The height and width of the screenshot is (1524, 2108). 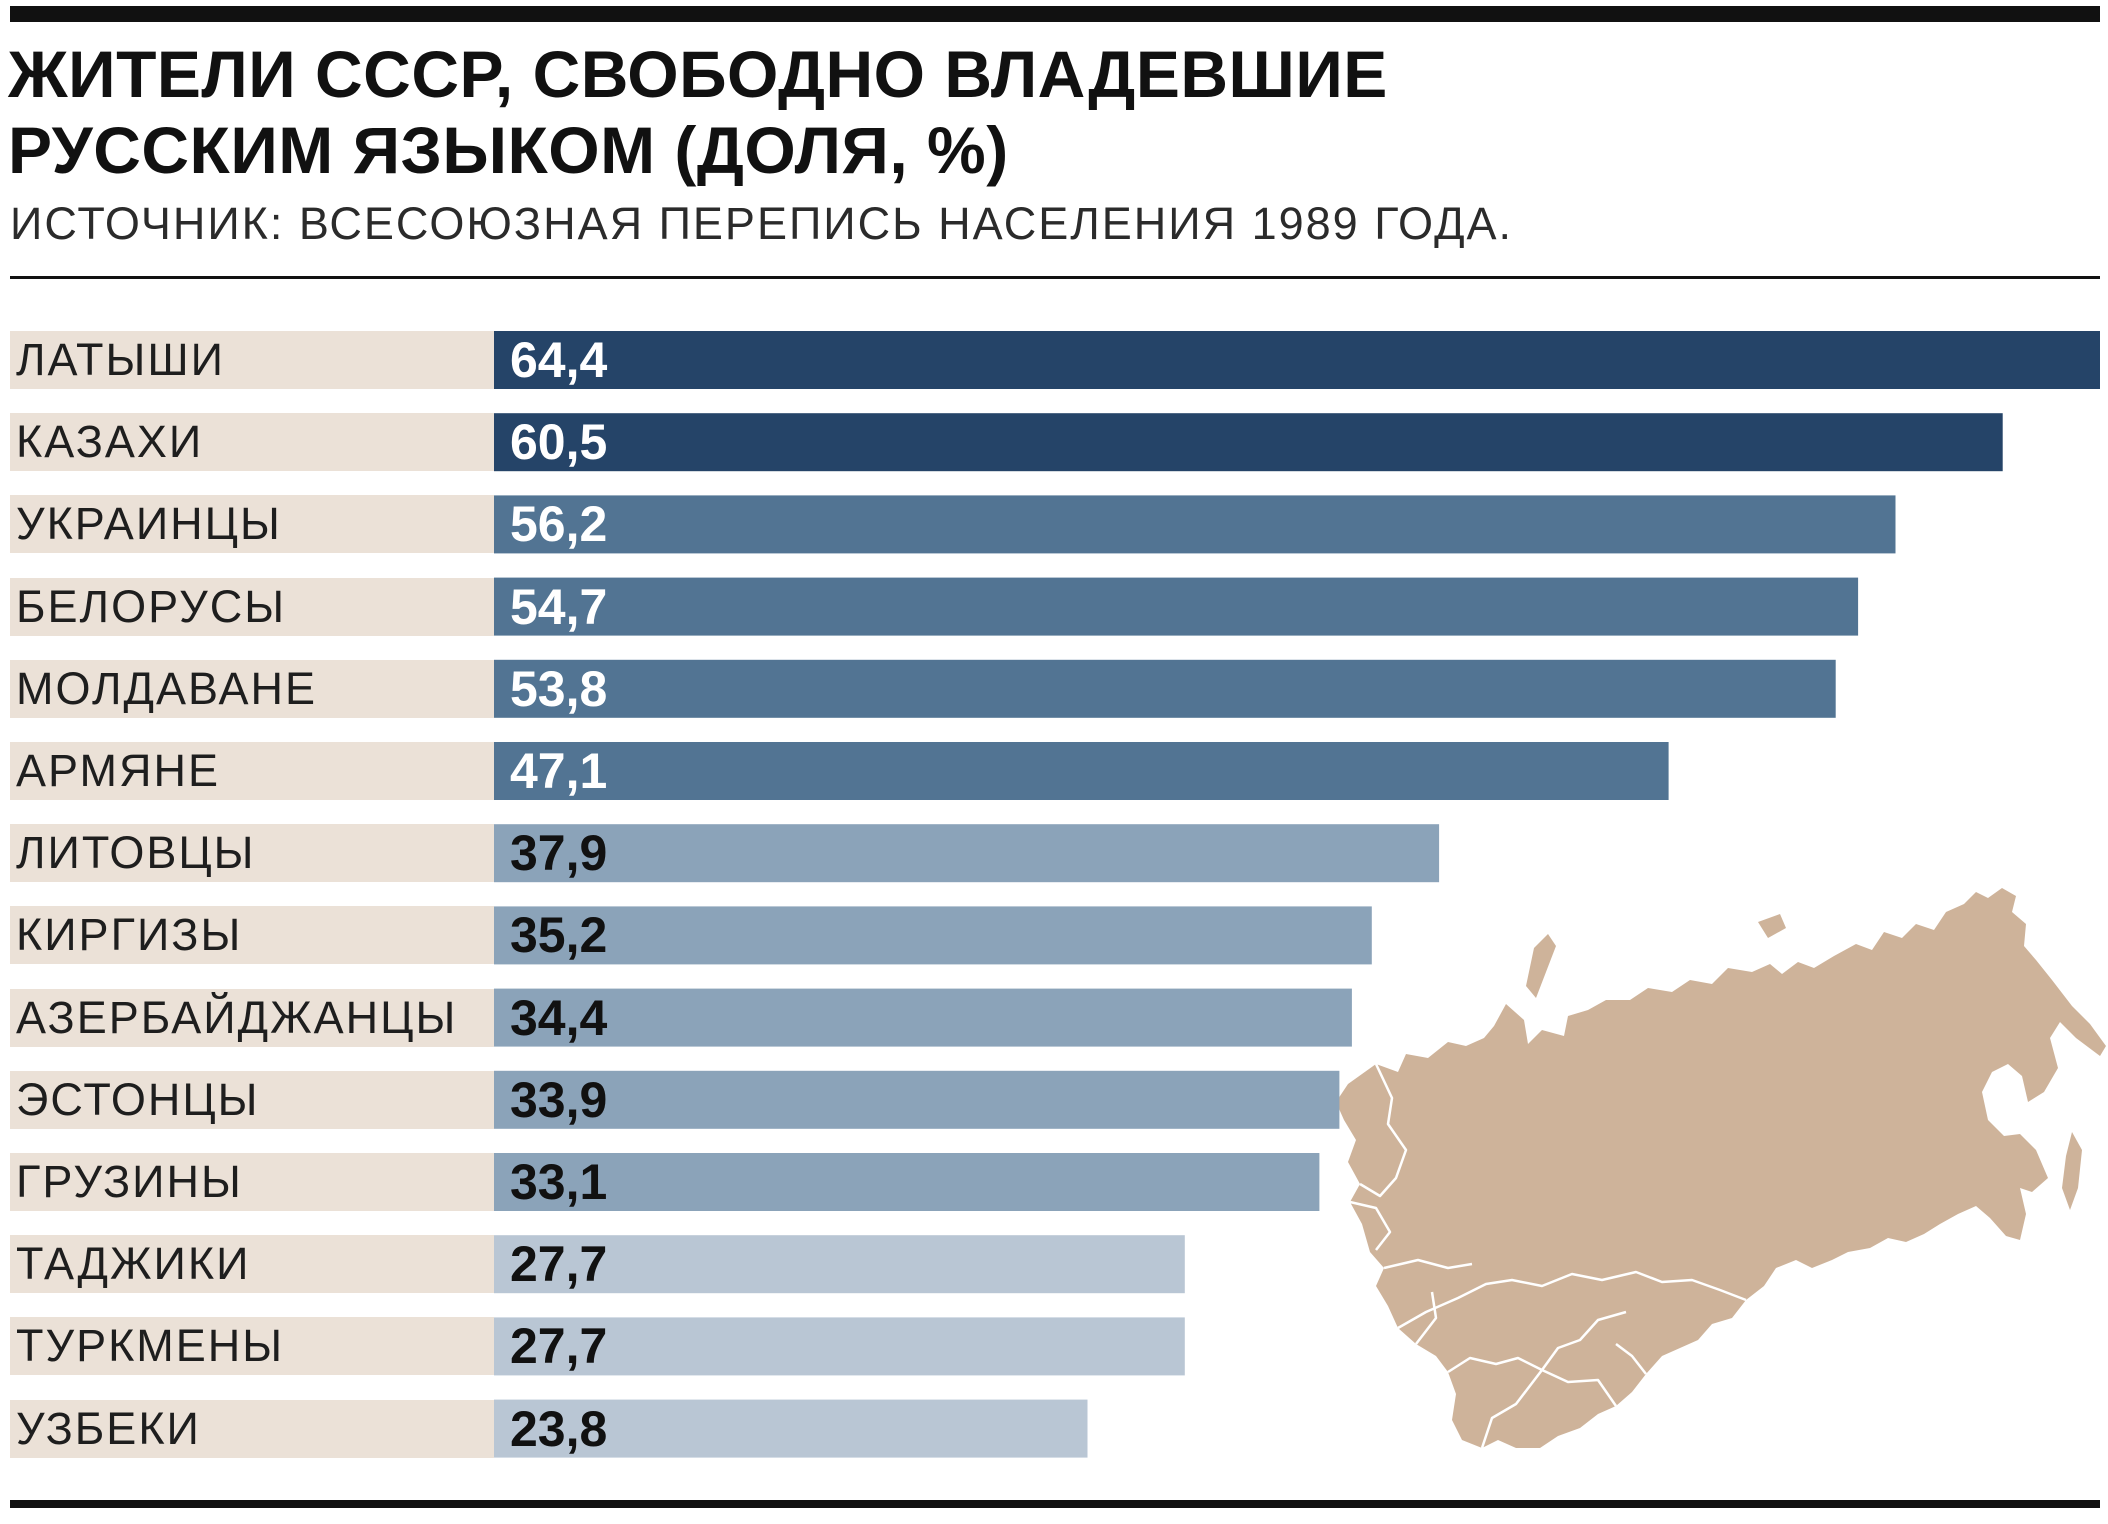 I want to click on category-label: БЕЛОРУСЫ, so click(x=151, y=606).